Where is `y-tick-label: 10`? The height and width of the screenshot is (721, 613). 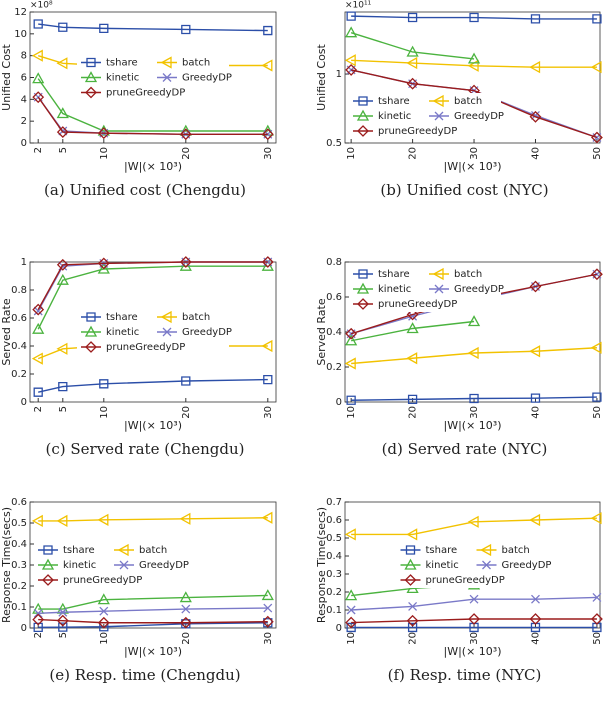 y-tick-label: 10 is located at coordinates (20, 34).